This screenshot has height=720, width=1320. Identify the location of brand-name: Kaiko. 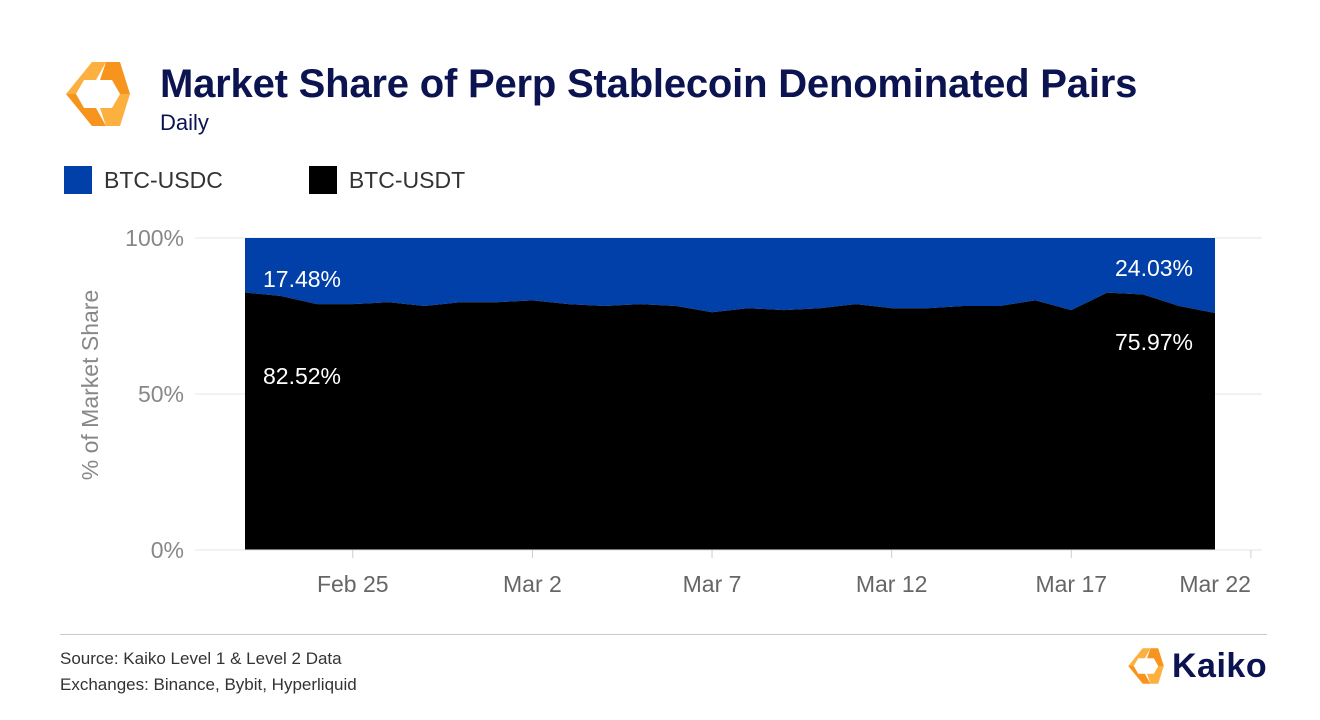
(1220, 665).